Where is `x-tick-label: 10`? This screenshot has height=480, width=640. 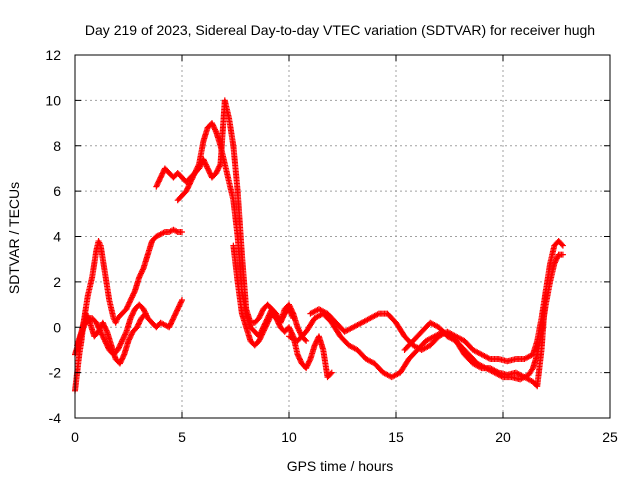 x-tick-label: 10 is located at coordinates (289, 437).